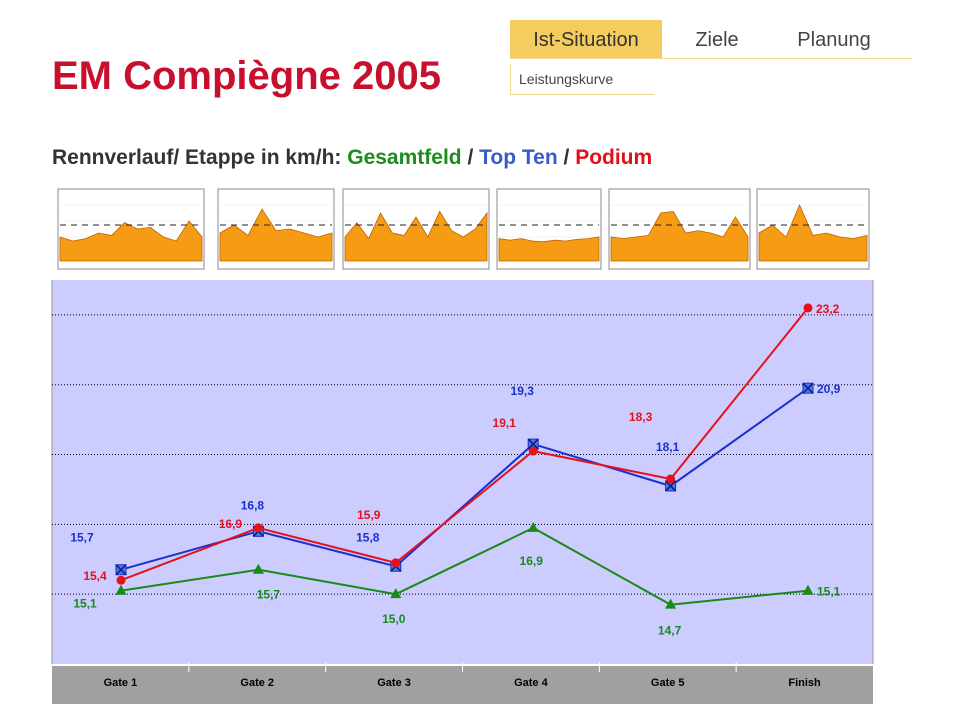  Describe the element at coordinates (670, 631) in the screenshot. I see `data-label: 14,7` at that location.